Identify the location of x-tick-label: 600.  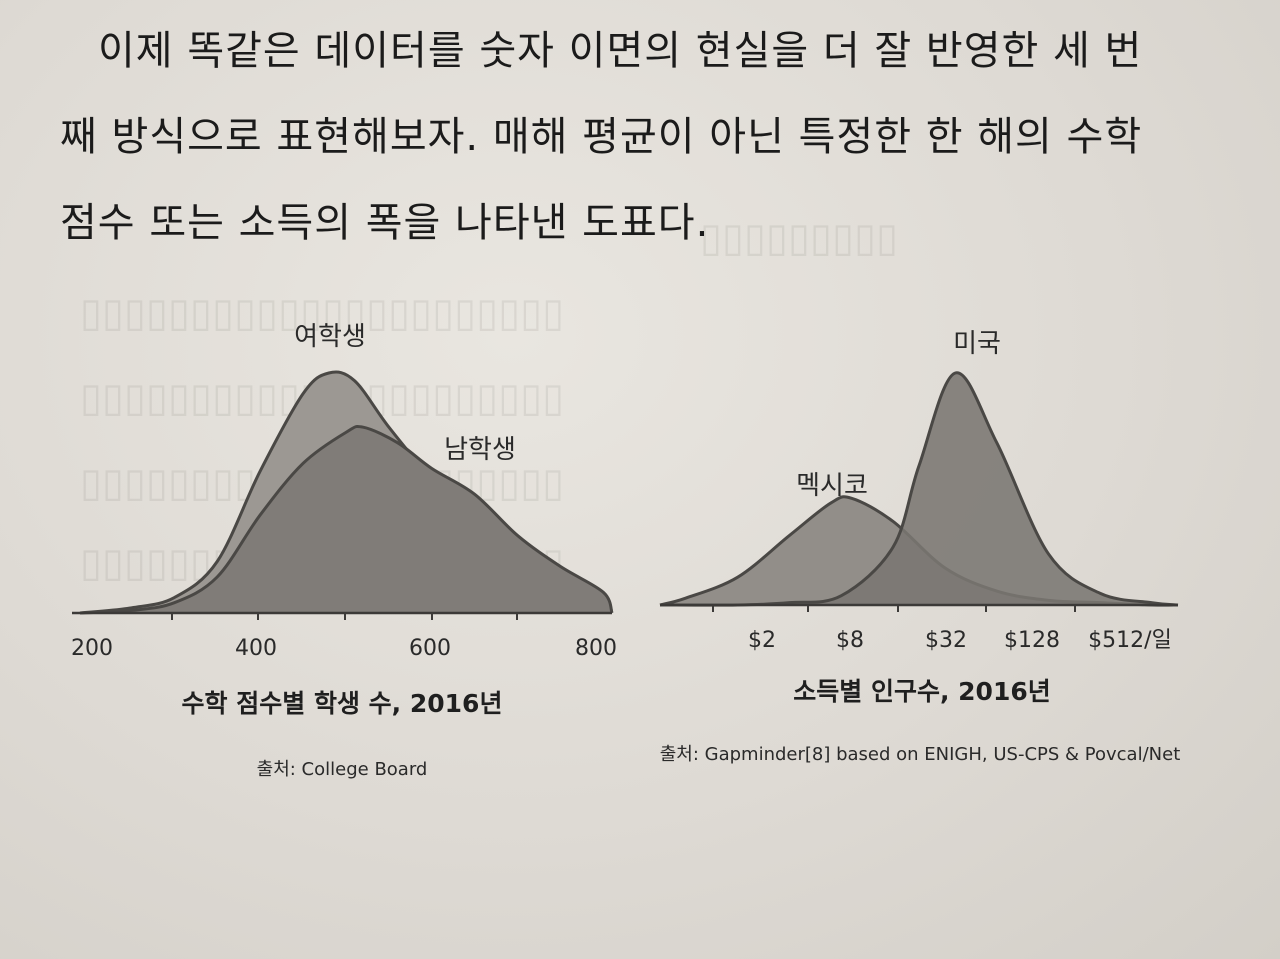
(430, 648).